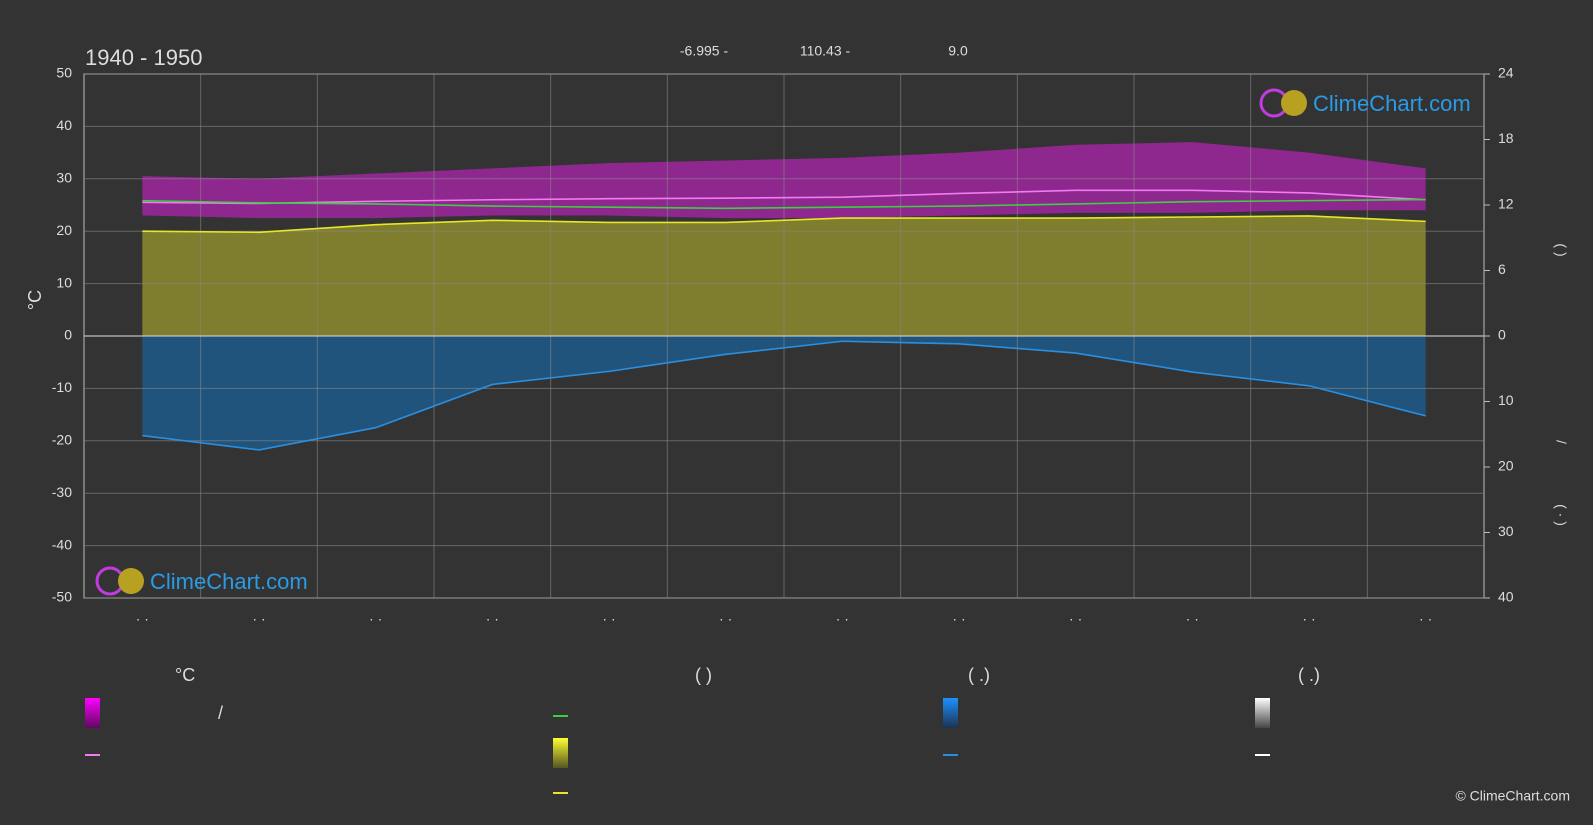 Image resolution: width=1593 pixels, height=825 pixels. What do you see at coordinates (62, 492) in the screenshot?
I see `y-tick-label: -30` at bounding box center [62, 492].